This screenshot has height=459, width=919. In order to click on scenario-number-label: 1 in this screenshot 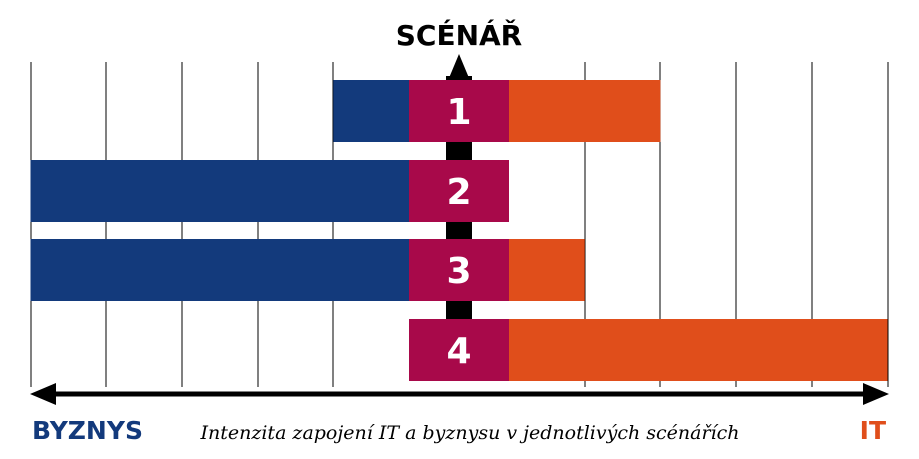, I will do `click(458, 112)`.